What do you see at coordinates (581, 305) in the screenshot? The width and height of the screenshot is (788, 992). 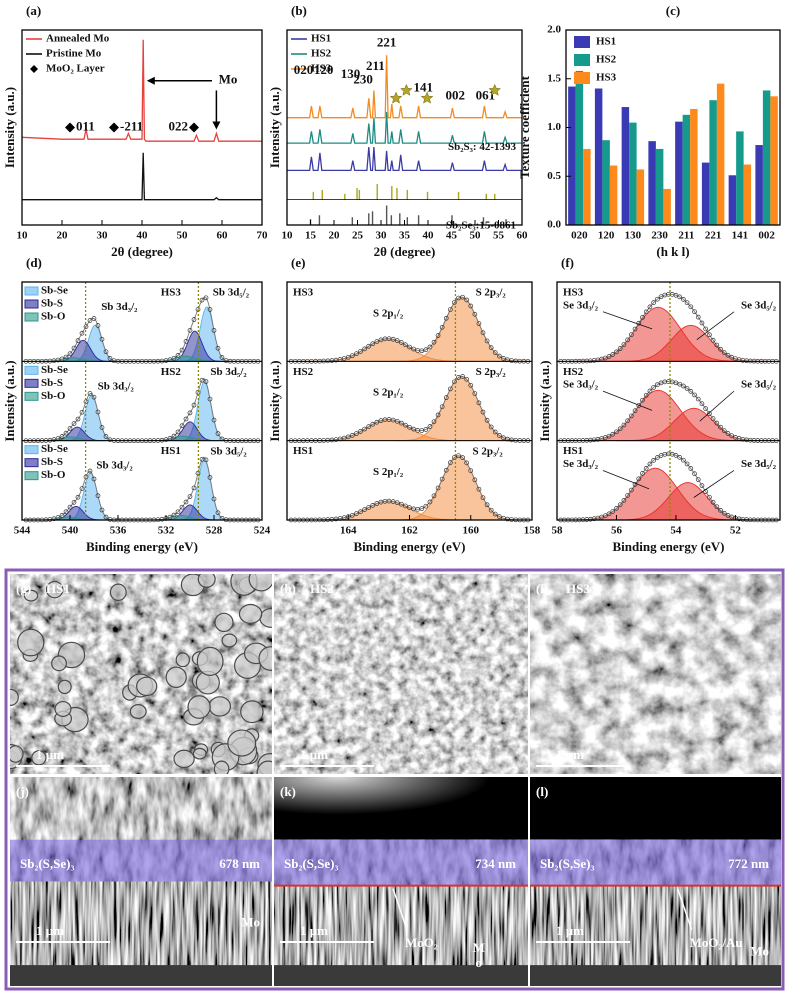 I see `peak-label: Se 3d₃/₂` at bounding box center [581, 305].